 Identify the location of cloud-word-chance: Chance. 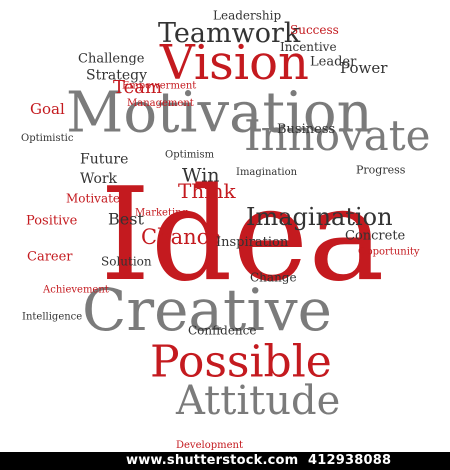
(181, 237).